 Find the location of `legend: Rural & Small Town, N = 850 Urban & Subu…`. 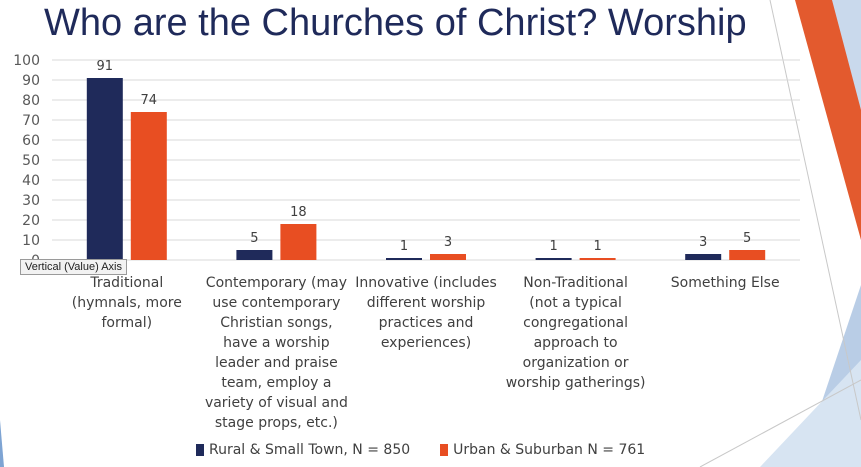

legend: Rural & Small Town, N = 850 Urban & Subu… is located at coordinates (420, 450).